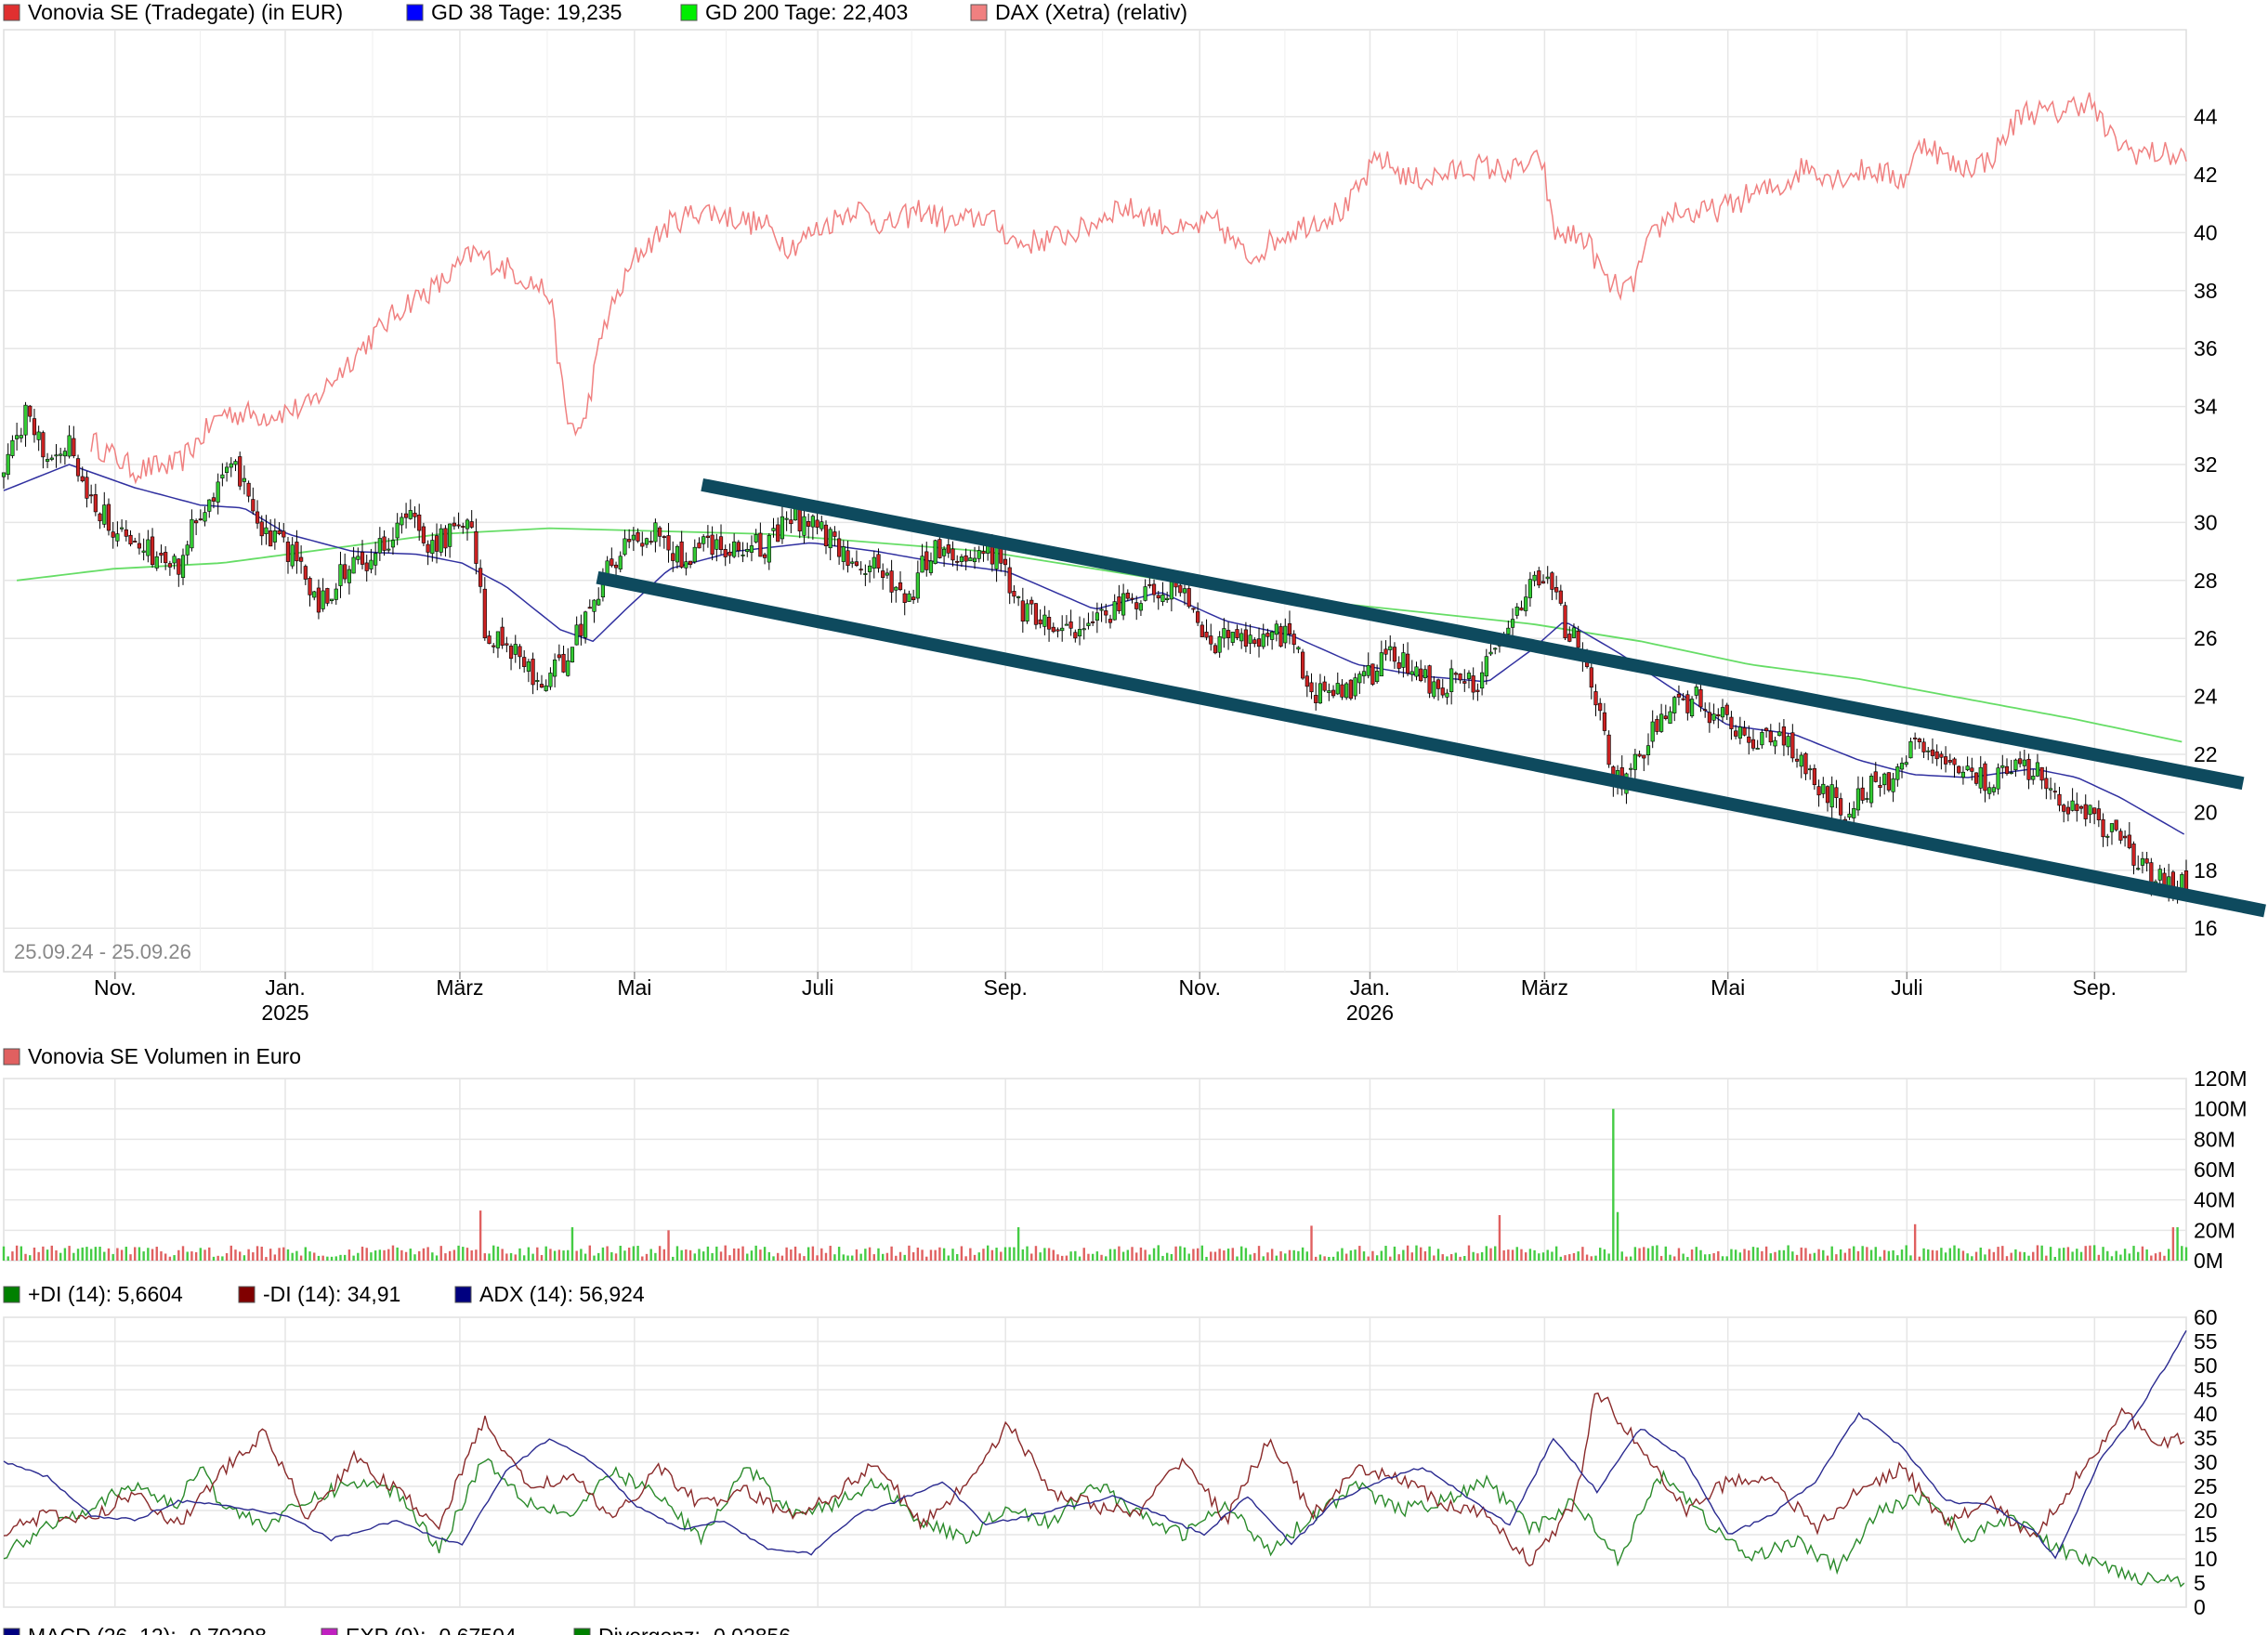 This screenshot has width=2268, height=1635. I want to click on volume-tick-label: 120M, so click(2221, 1078).